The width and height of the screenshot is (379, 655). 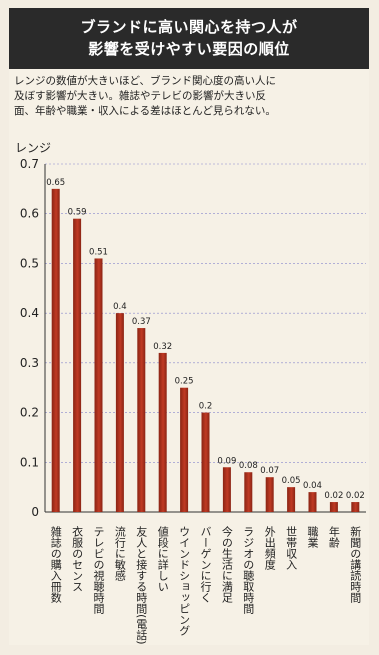 What do you see at coordinates (33, 148) in the screenshot?
I see `y-axis-label: レンジ` at bounding box center [33, 148].